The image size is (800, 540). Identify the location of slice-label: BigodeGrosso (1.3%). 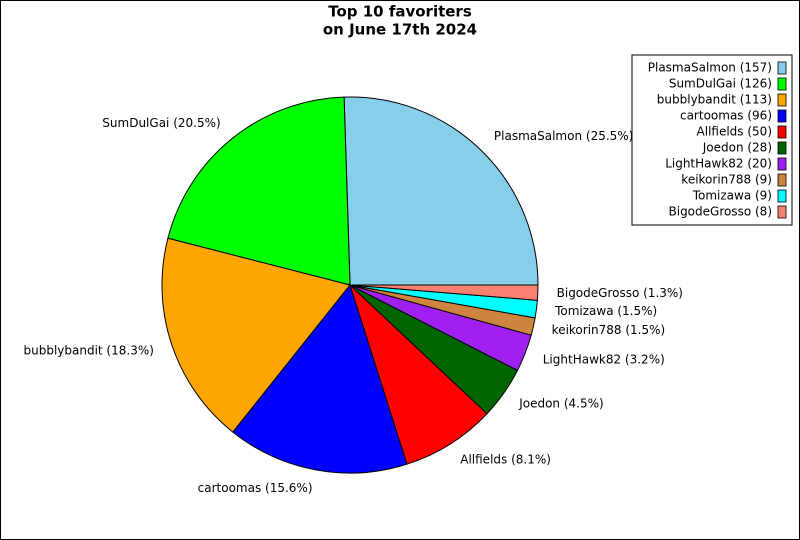
(620, 293).